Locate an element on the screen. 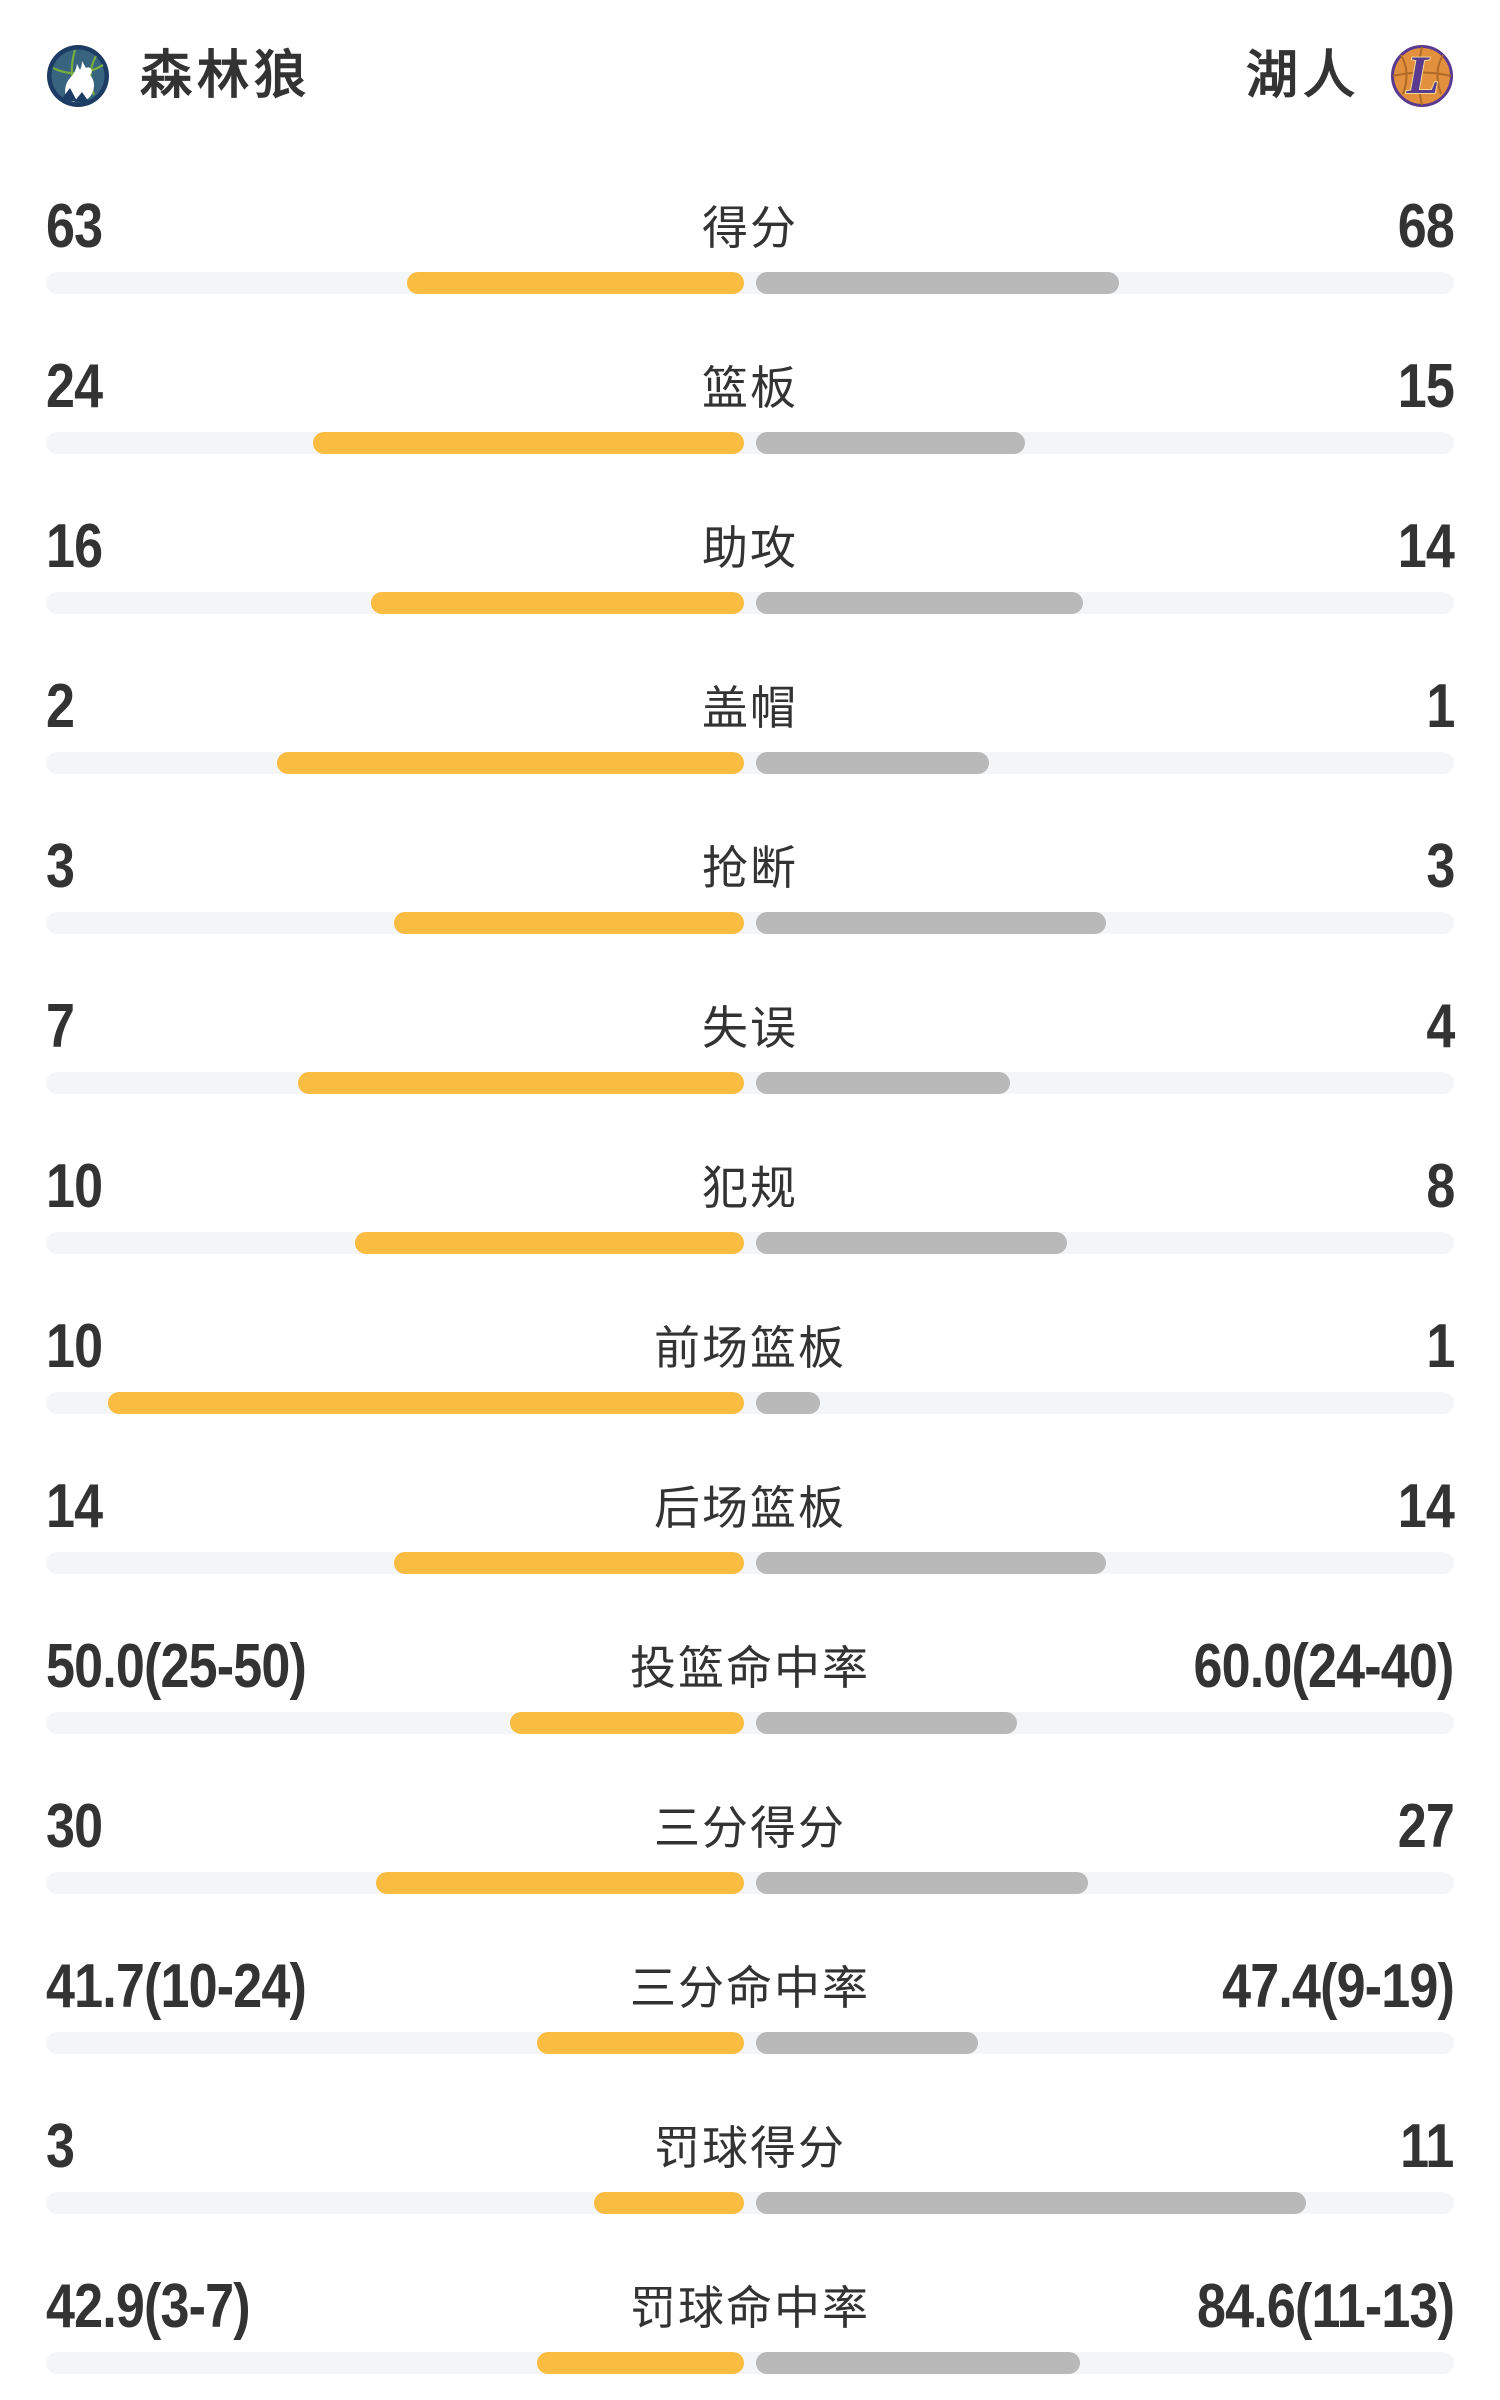  stat-row: 50.0(25-50) 投篮命中率 60.0(24-40) is located at coordinates (750, 1683).